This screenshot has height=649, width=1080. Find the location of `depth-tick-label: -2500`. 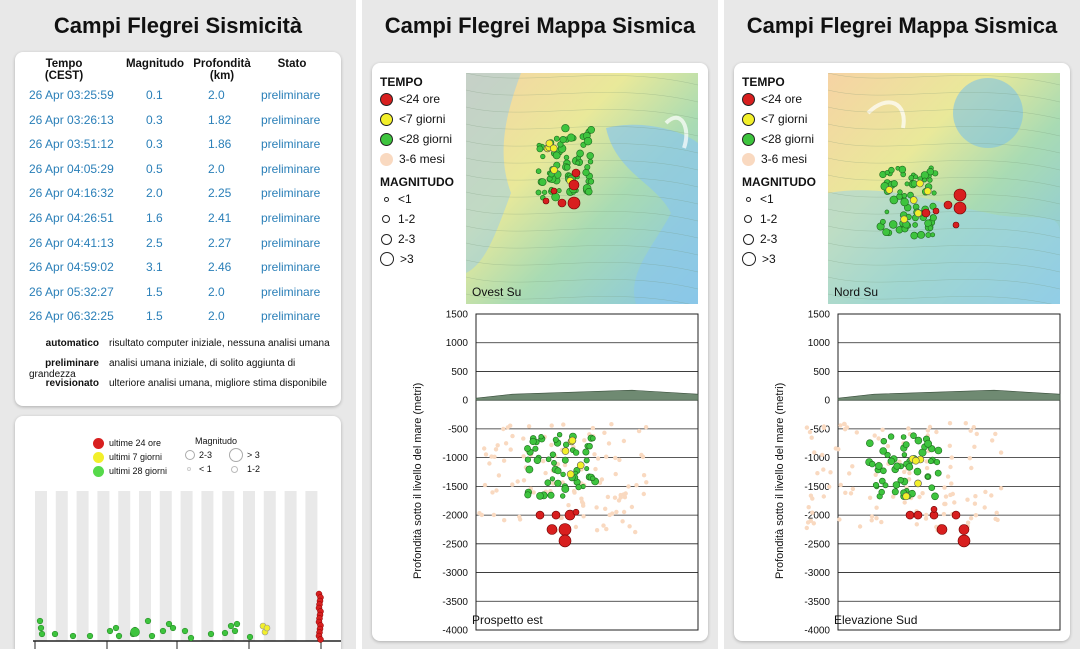

depth-tick-label: -2500 is located at coordinates (817, 544).